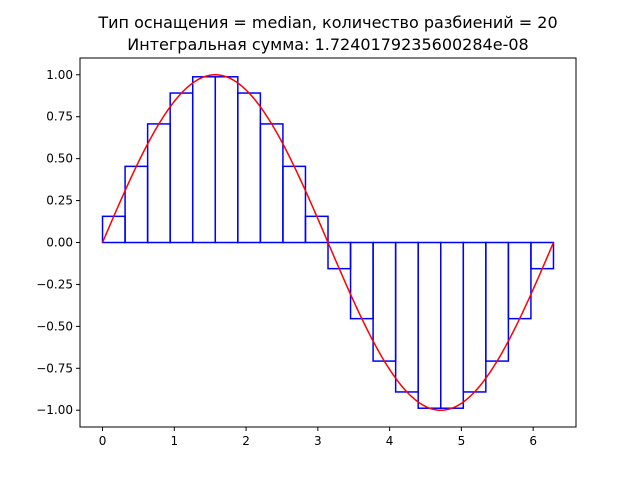 The image size is (640, 484). What do you see at coordinates (59, 201) in the screenshot?
I see `y-tick-label: 0.25` at bounding box center [59, 201].